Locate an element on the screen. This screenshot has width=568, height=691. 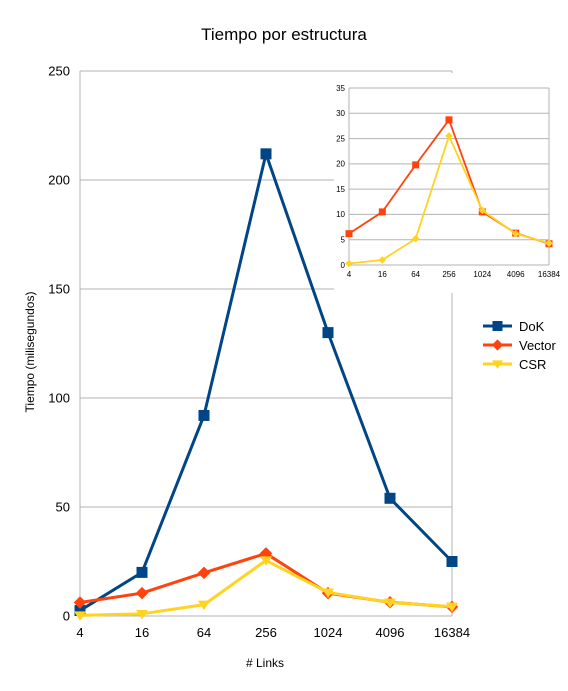
inset-x-tick-label: 16 is located at coordinates (382, 274).